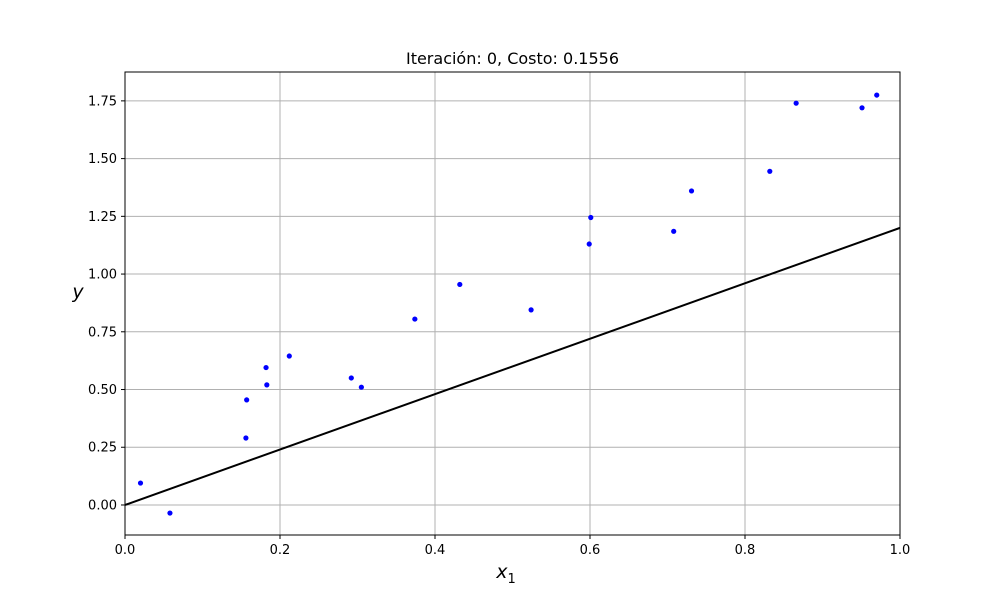 The image size is (1000, 600). Describe the element at coordinates (102, 101) in the screenshot. I see `y-tick-label: 1.75` at that location.